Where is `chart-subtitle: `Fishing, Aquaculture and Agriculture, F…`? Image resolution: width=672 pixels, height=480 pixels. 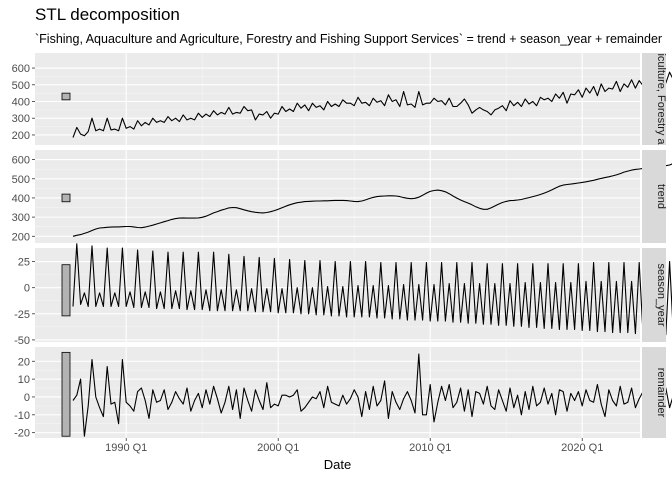
chart-subtitle: `Fishing, Aquaculture and Agriculture, F… is located at coordinates (348, 39).